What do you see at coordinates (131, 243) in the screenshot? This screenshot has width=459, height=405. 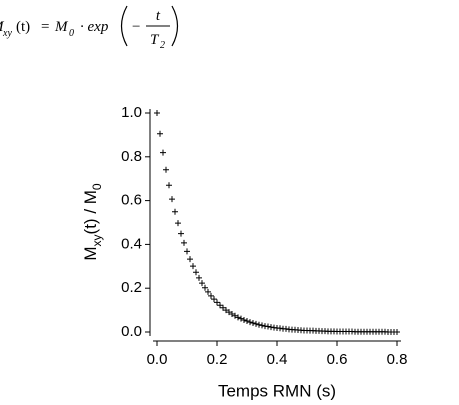 I see `y-tick-label: 0.4` at bounding box center [131, 243].